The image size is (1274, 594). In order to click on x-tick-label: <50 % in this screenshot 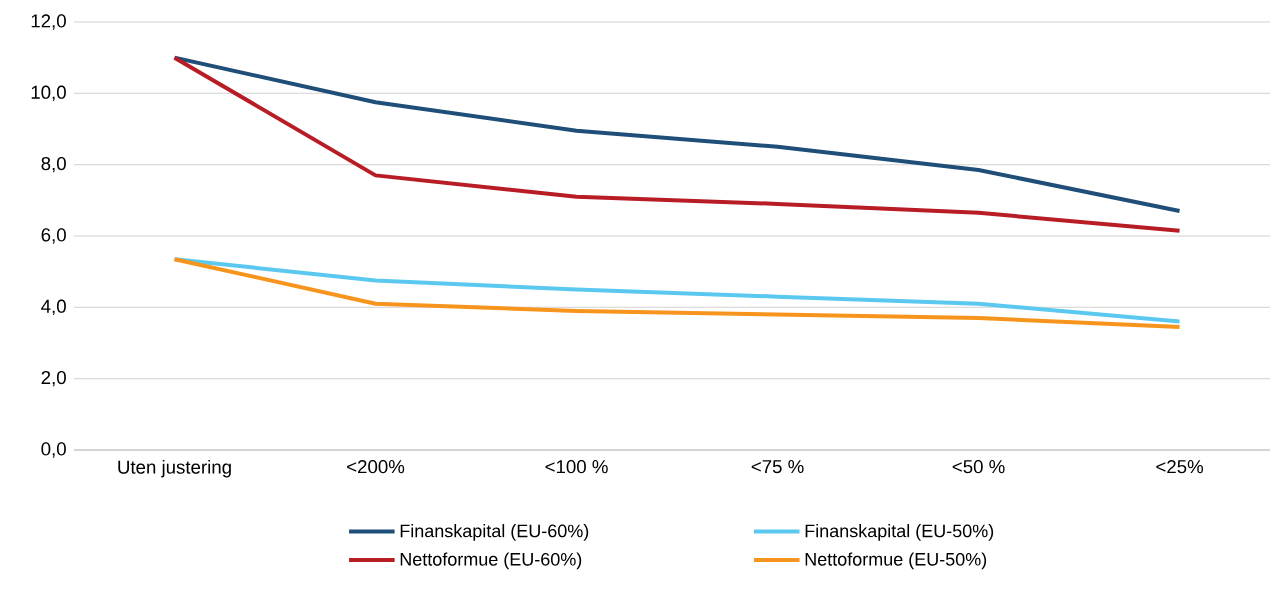, I will do `click(978, 467)`.